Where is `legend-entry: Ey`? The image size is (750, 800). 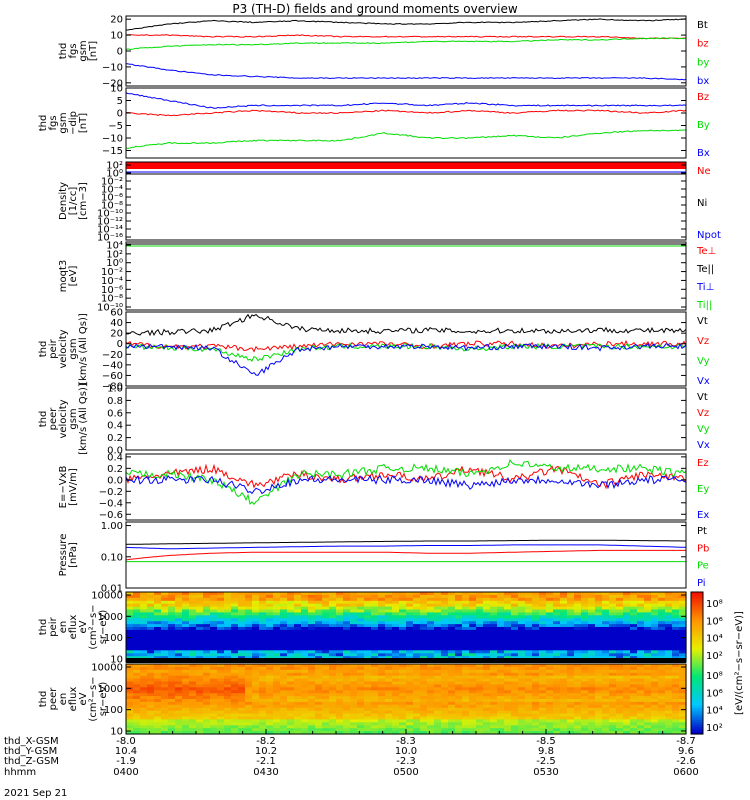 legend-entry: Ey is located at coordinates (703, 489).